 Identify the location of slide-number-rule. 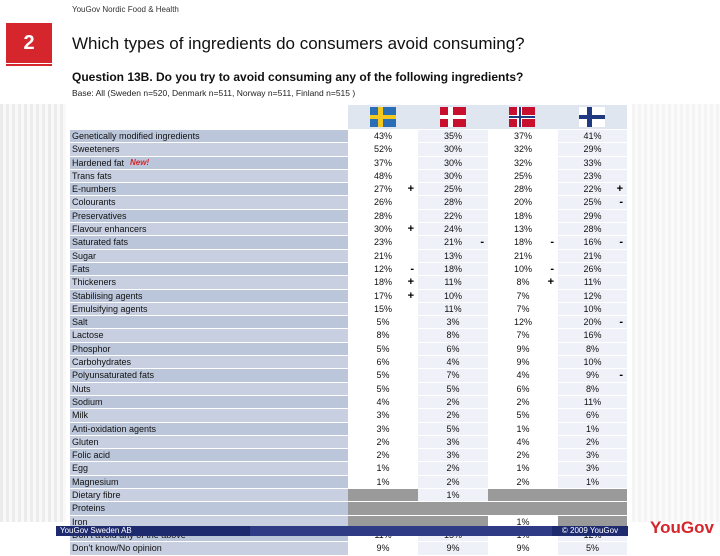
(29, 65).